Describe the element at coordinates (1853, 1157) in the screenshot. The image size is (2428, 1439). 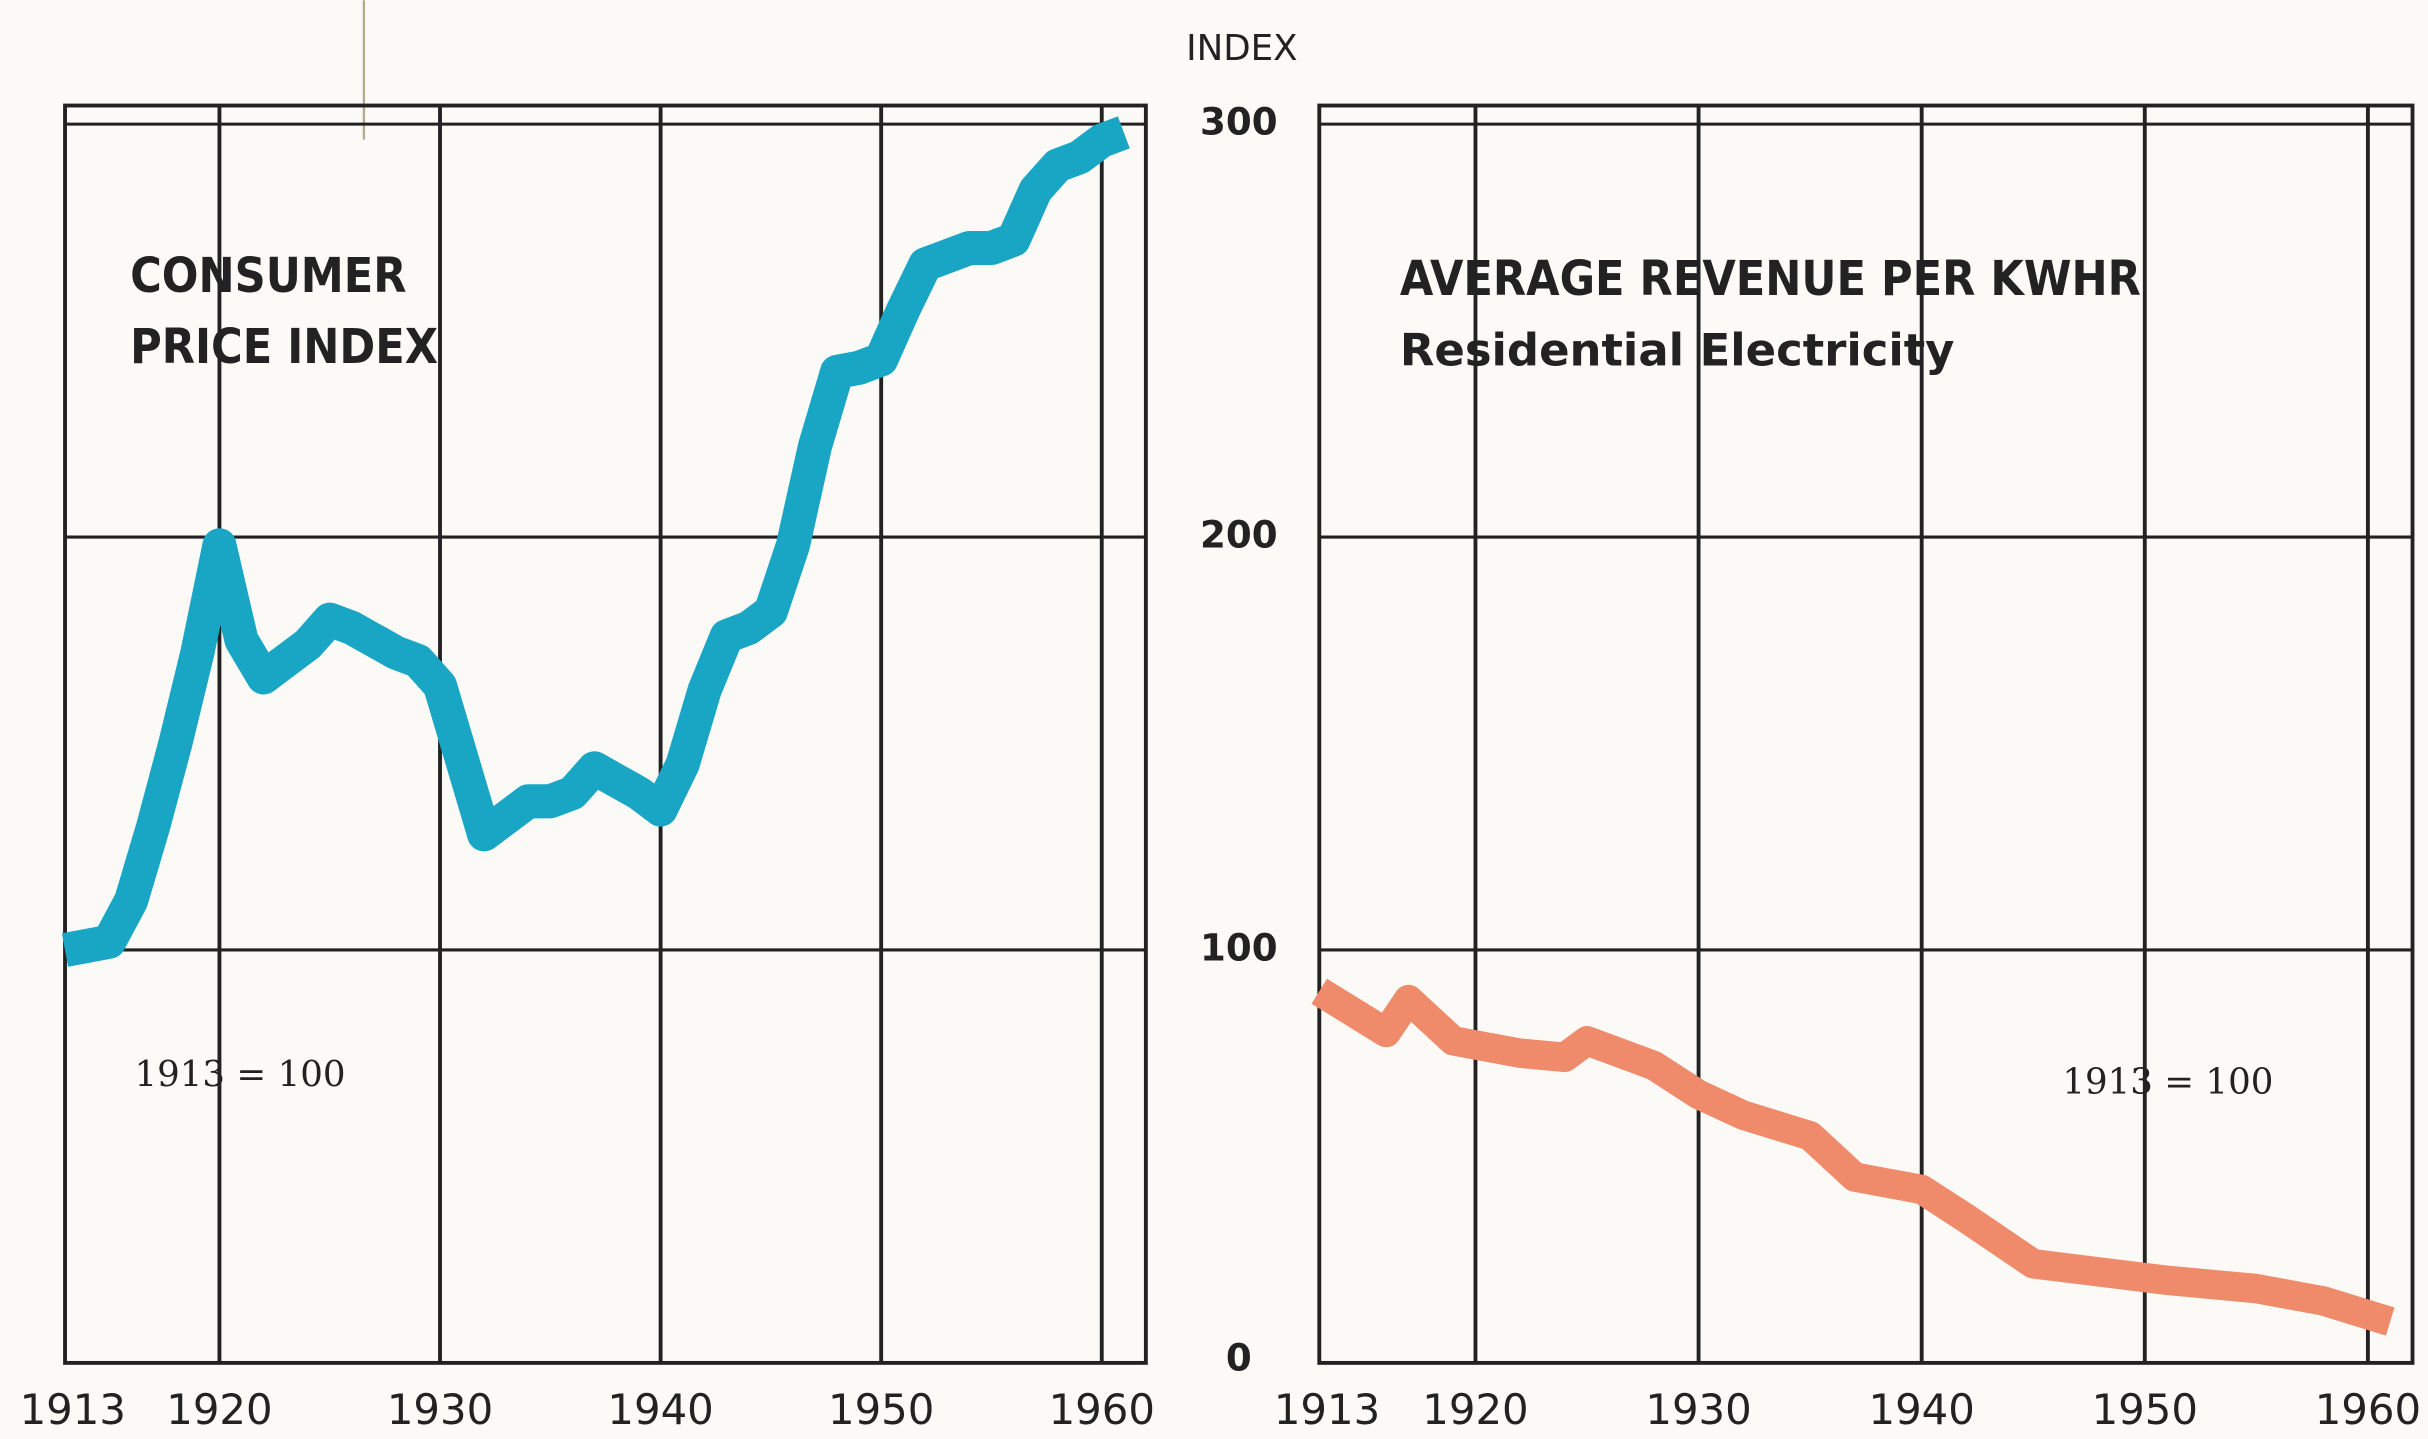
I see `data-line` at that location.